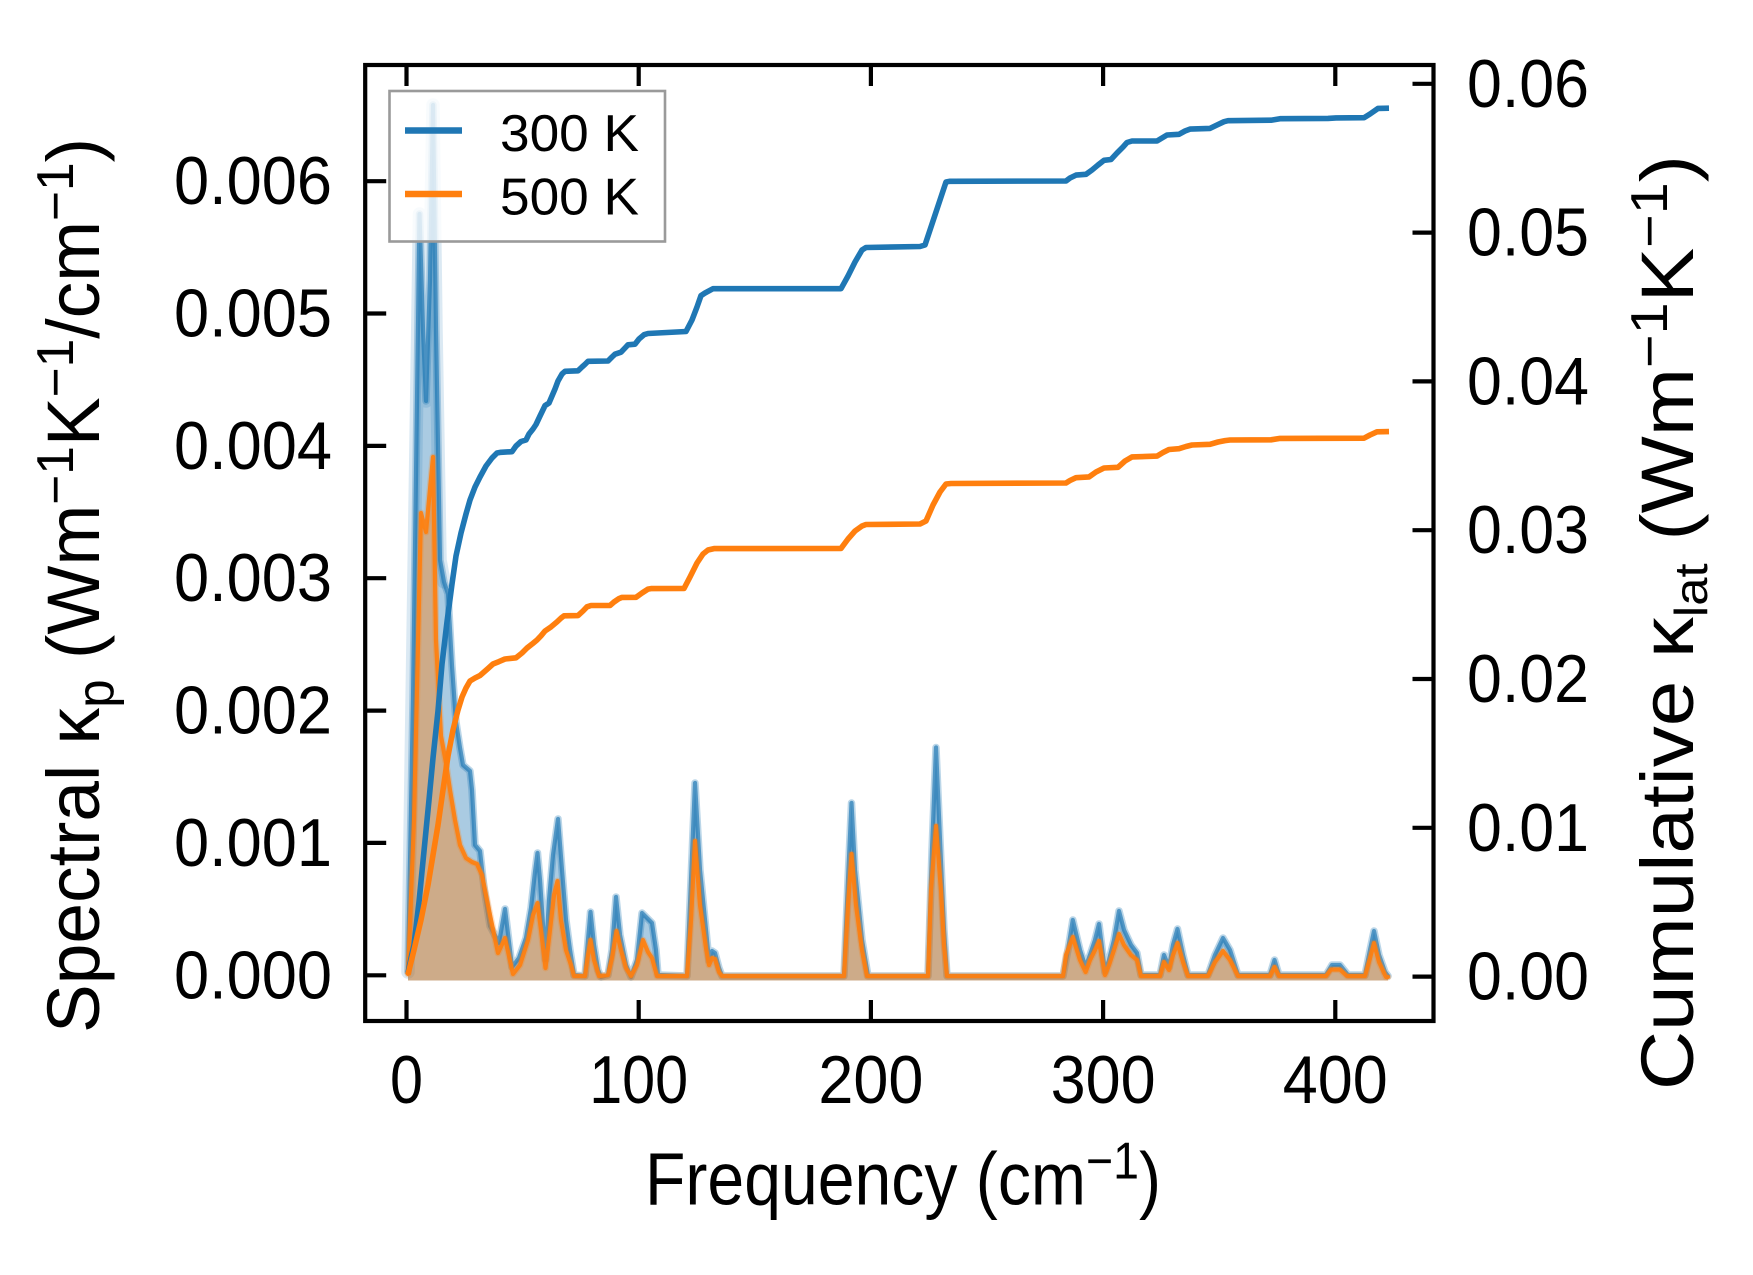 The width and height of the screenshot is (1753, 1275). I want to click on svg-text: 0.02, so click(1528, 679).